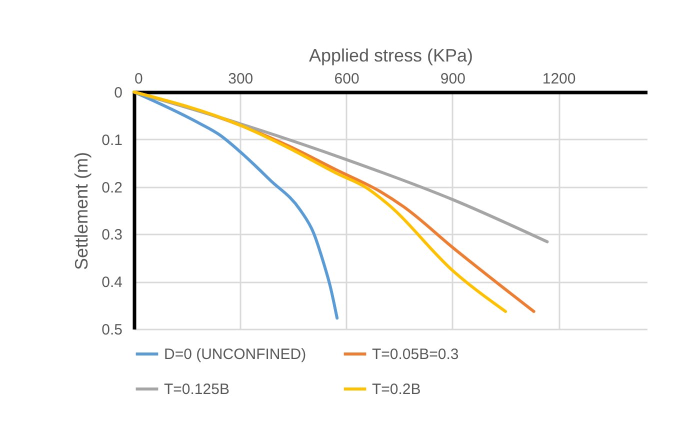  I want to click on y-tick-label: 0.1, so click(112, 140).